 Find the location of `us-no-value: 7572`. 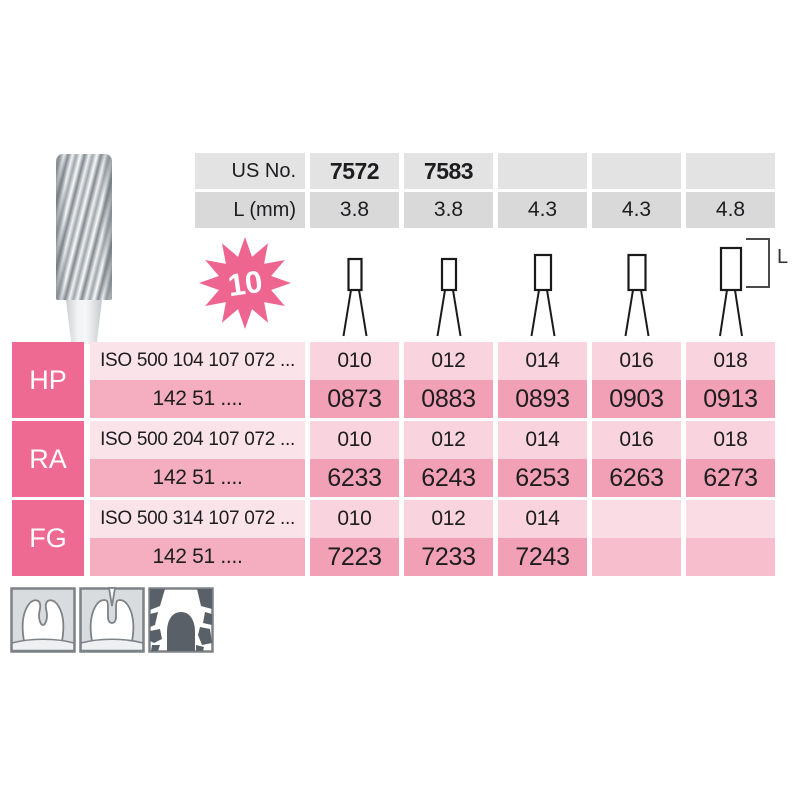

us-no-value: 7572 is located at coordinates (354, 171).